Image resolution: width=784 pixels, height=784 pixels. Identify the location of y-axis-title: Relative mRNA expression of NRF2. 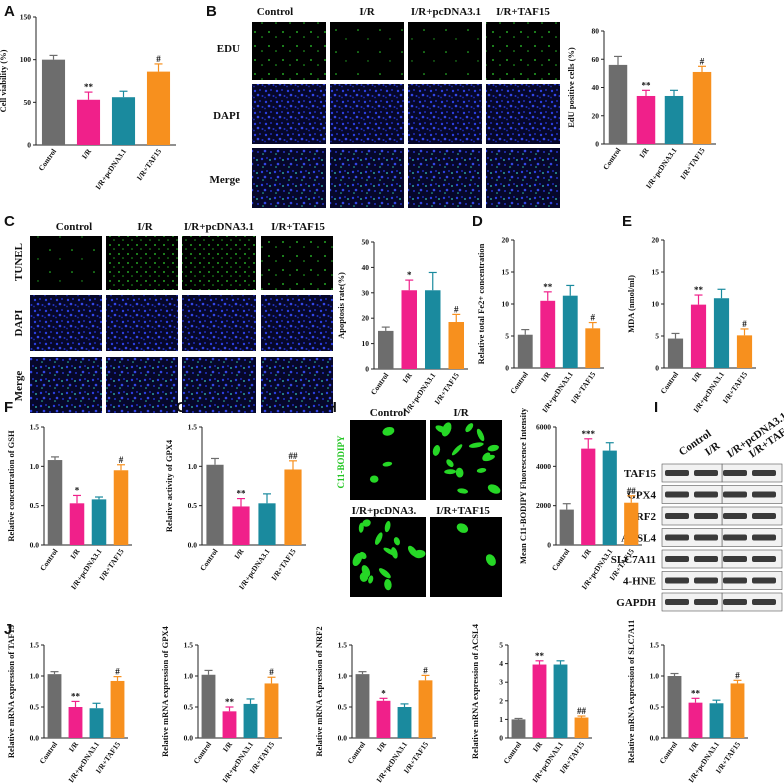
(319, 691).